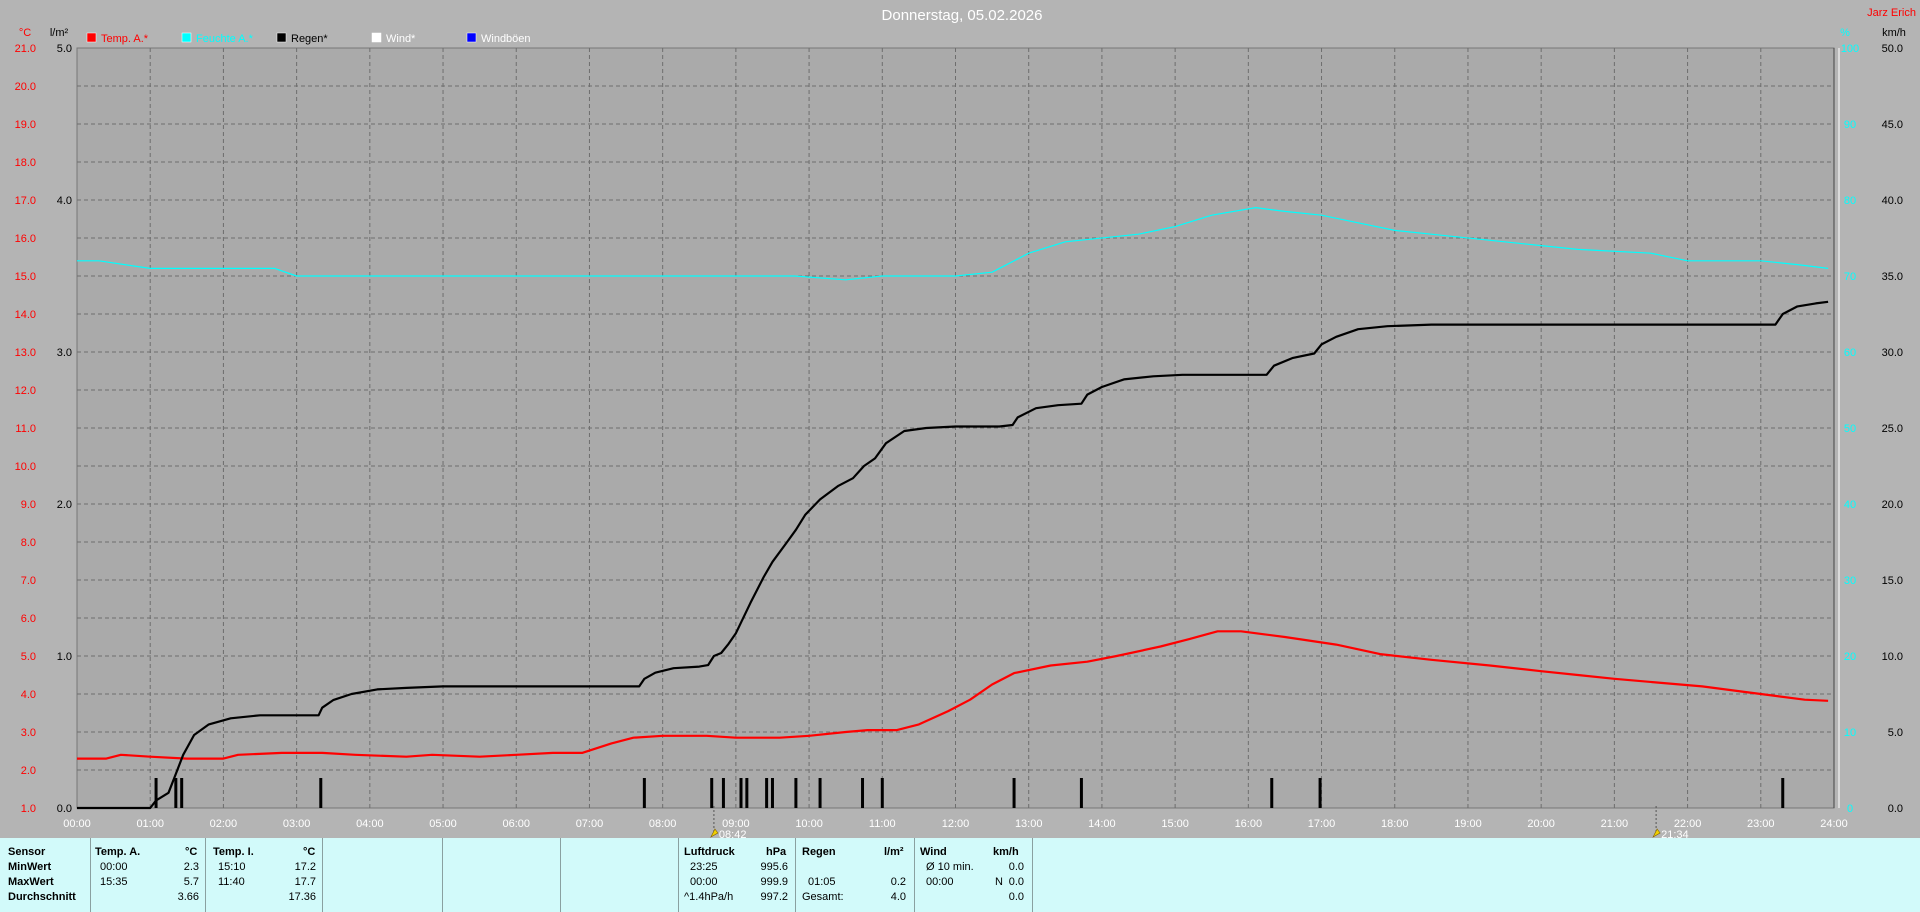 The height and width of the screenshot is (912, 1920). What do you see at coordinates (188, 897) in the screenshot?
I see `stats-tempa-avg: 3.66` at bounding box center [188, 897].